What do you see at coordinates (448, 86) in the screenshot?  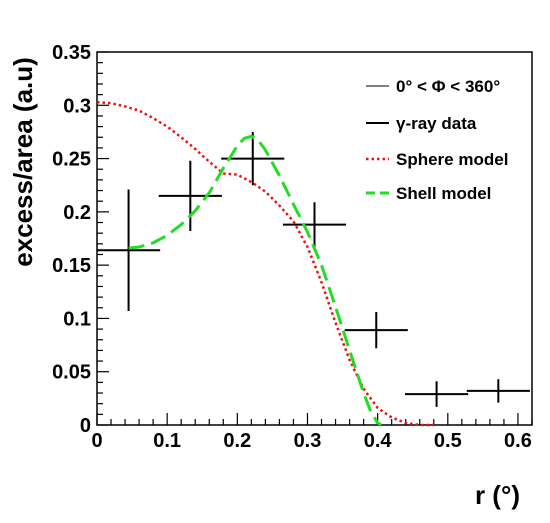 I see `legend-label-angle-range: 0° < Φ < 360°` at bounding box center [448, 86].